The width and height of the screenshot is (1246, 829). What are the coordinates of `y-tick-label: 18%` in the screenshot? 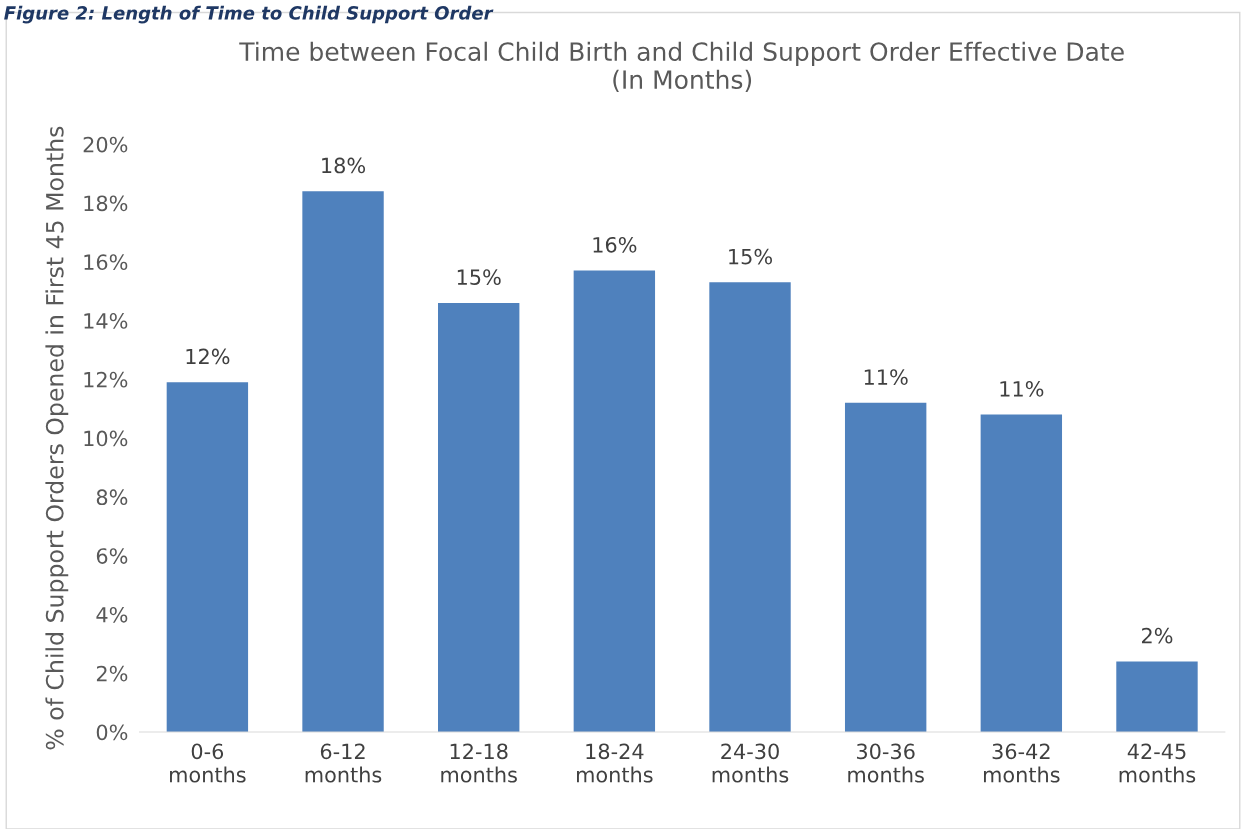 It's located at (106, 203).